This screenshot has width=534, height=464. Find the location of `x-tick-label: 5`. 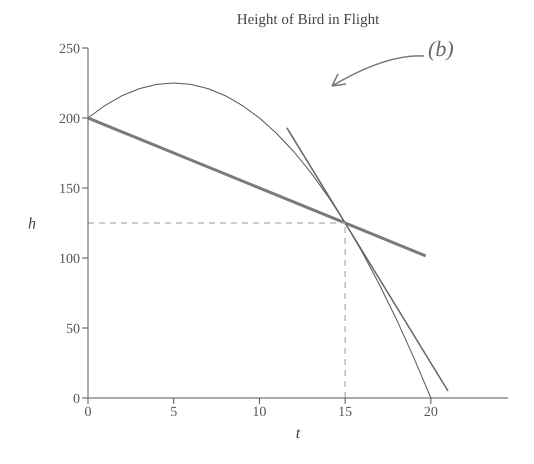

x-tick-label: 5 is located at coordinates (174, 412).